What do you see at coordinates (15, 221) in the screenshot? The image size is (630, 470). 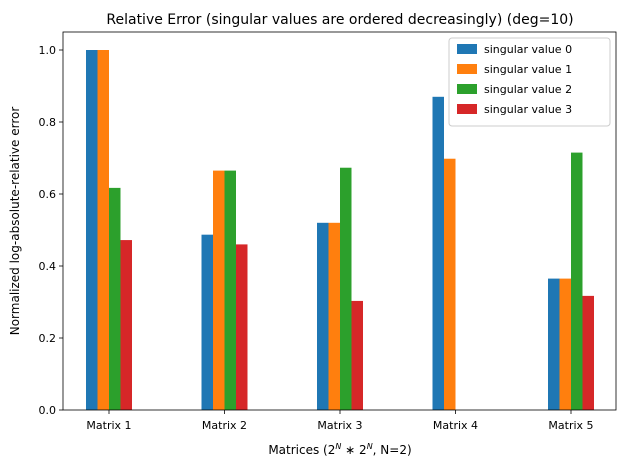 I see `y-axis-label: Normalized log-absolute-relative error` at bounding box center [15, 221].